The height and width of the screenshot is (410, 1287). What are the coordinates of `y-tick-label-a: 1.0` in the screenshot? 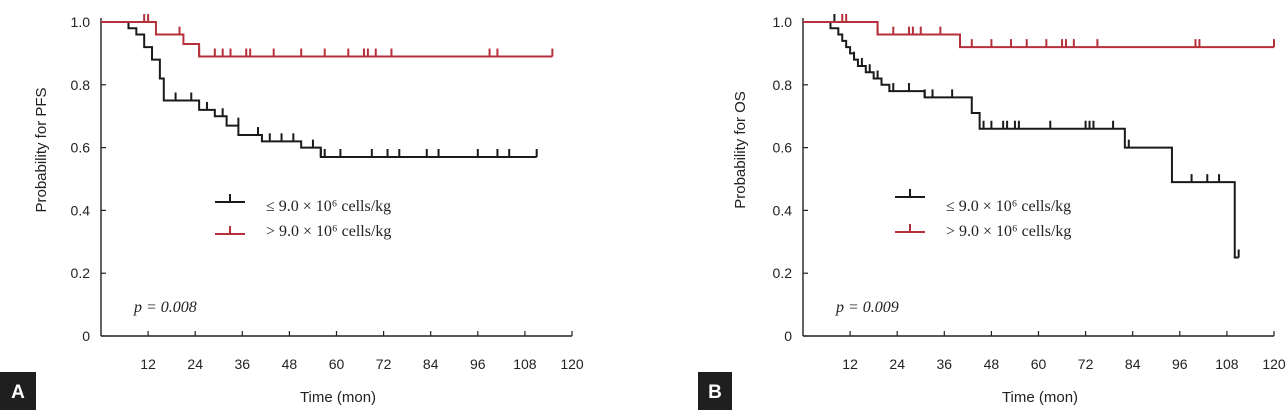 It's located at (81, 22).